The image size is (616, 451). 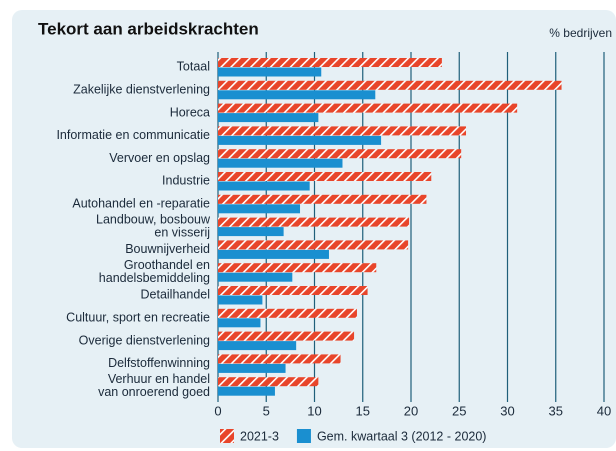 I want to click on y-tick-label: Horeca, so click(x=190, y=112).